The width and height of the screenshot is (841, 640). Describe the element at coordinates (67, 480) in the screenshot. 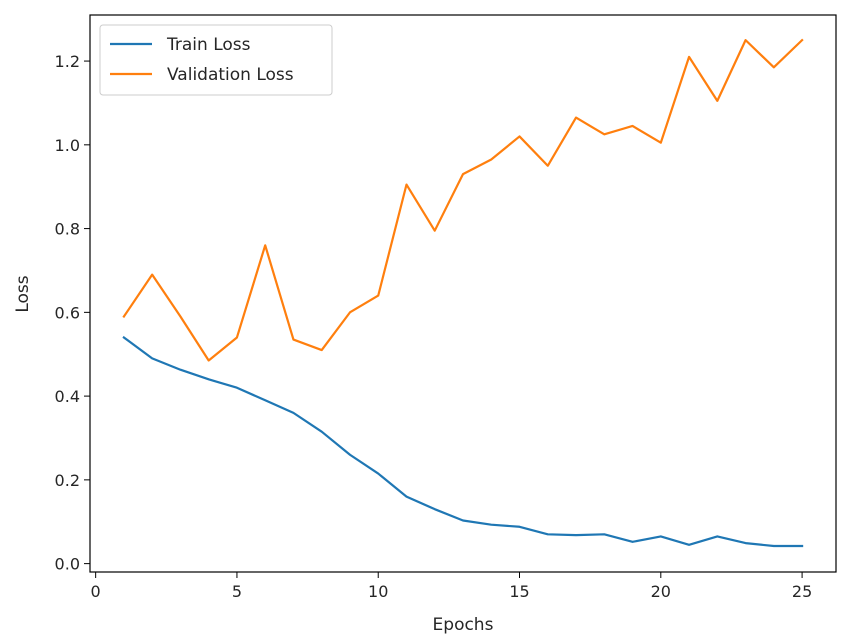

I see `y-tick-label: 0.2` at that location.